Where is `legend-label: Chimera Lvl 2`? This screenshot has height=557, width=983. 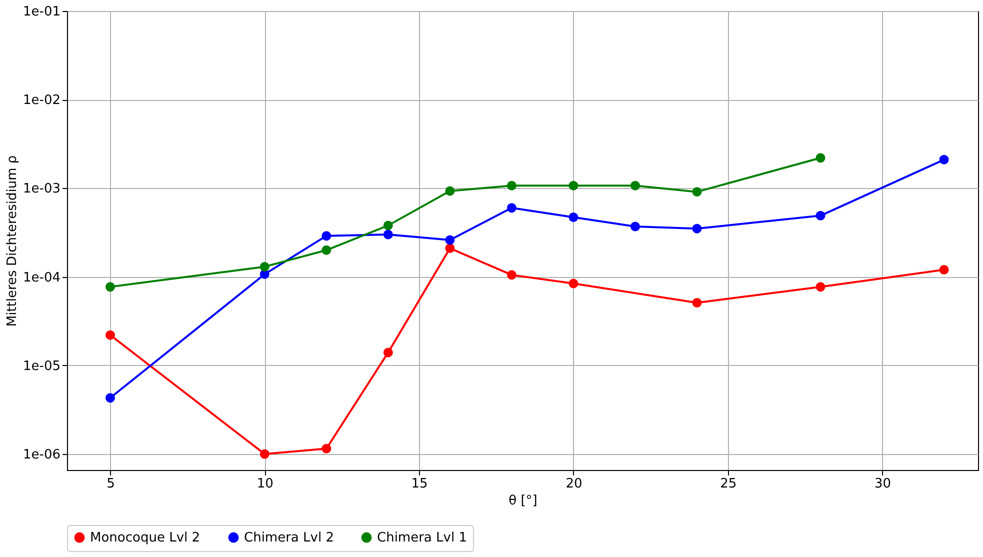 legend-label: Chimera Lvl 2 is located at coordinates (289, 538).